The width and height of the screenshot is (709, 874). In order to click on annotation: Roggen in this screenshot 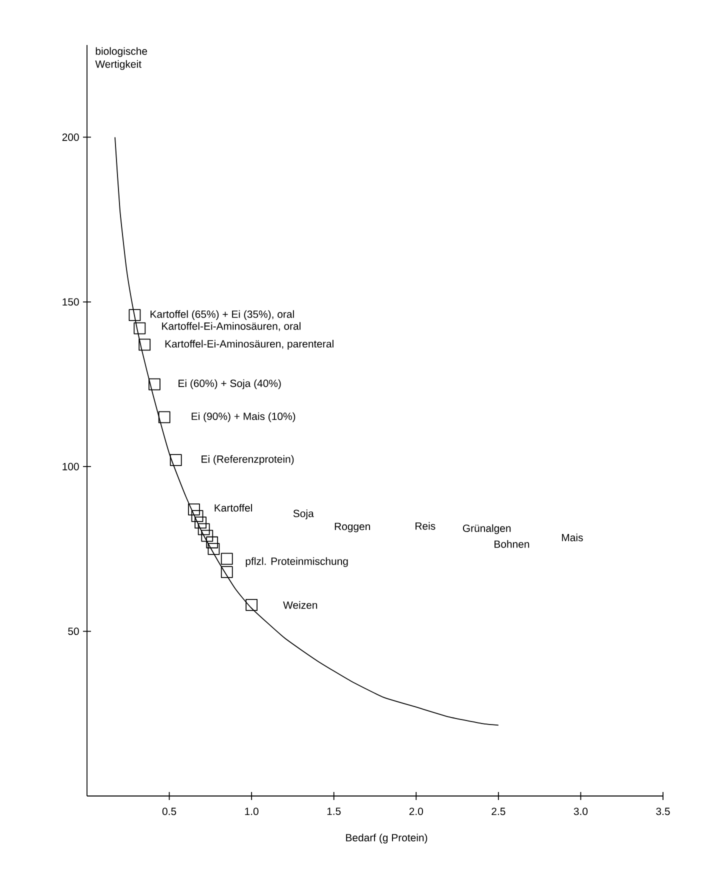, I will do `click(352, 527)`.